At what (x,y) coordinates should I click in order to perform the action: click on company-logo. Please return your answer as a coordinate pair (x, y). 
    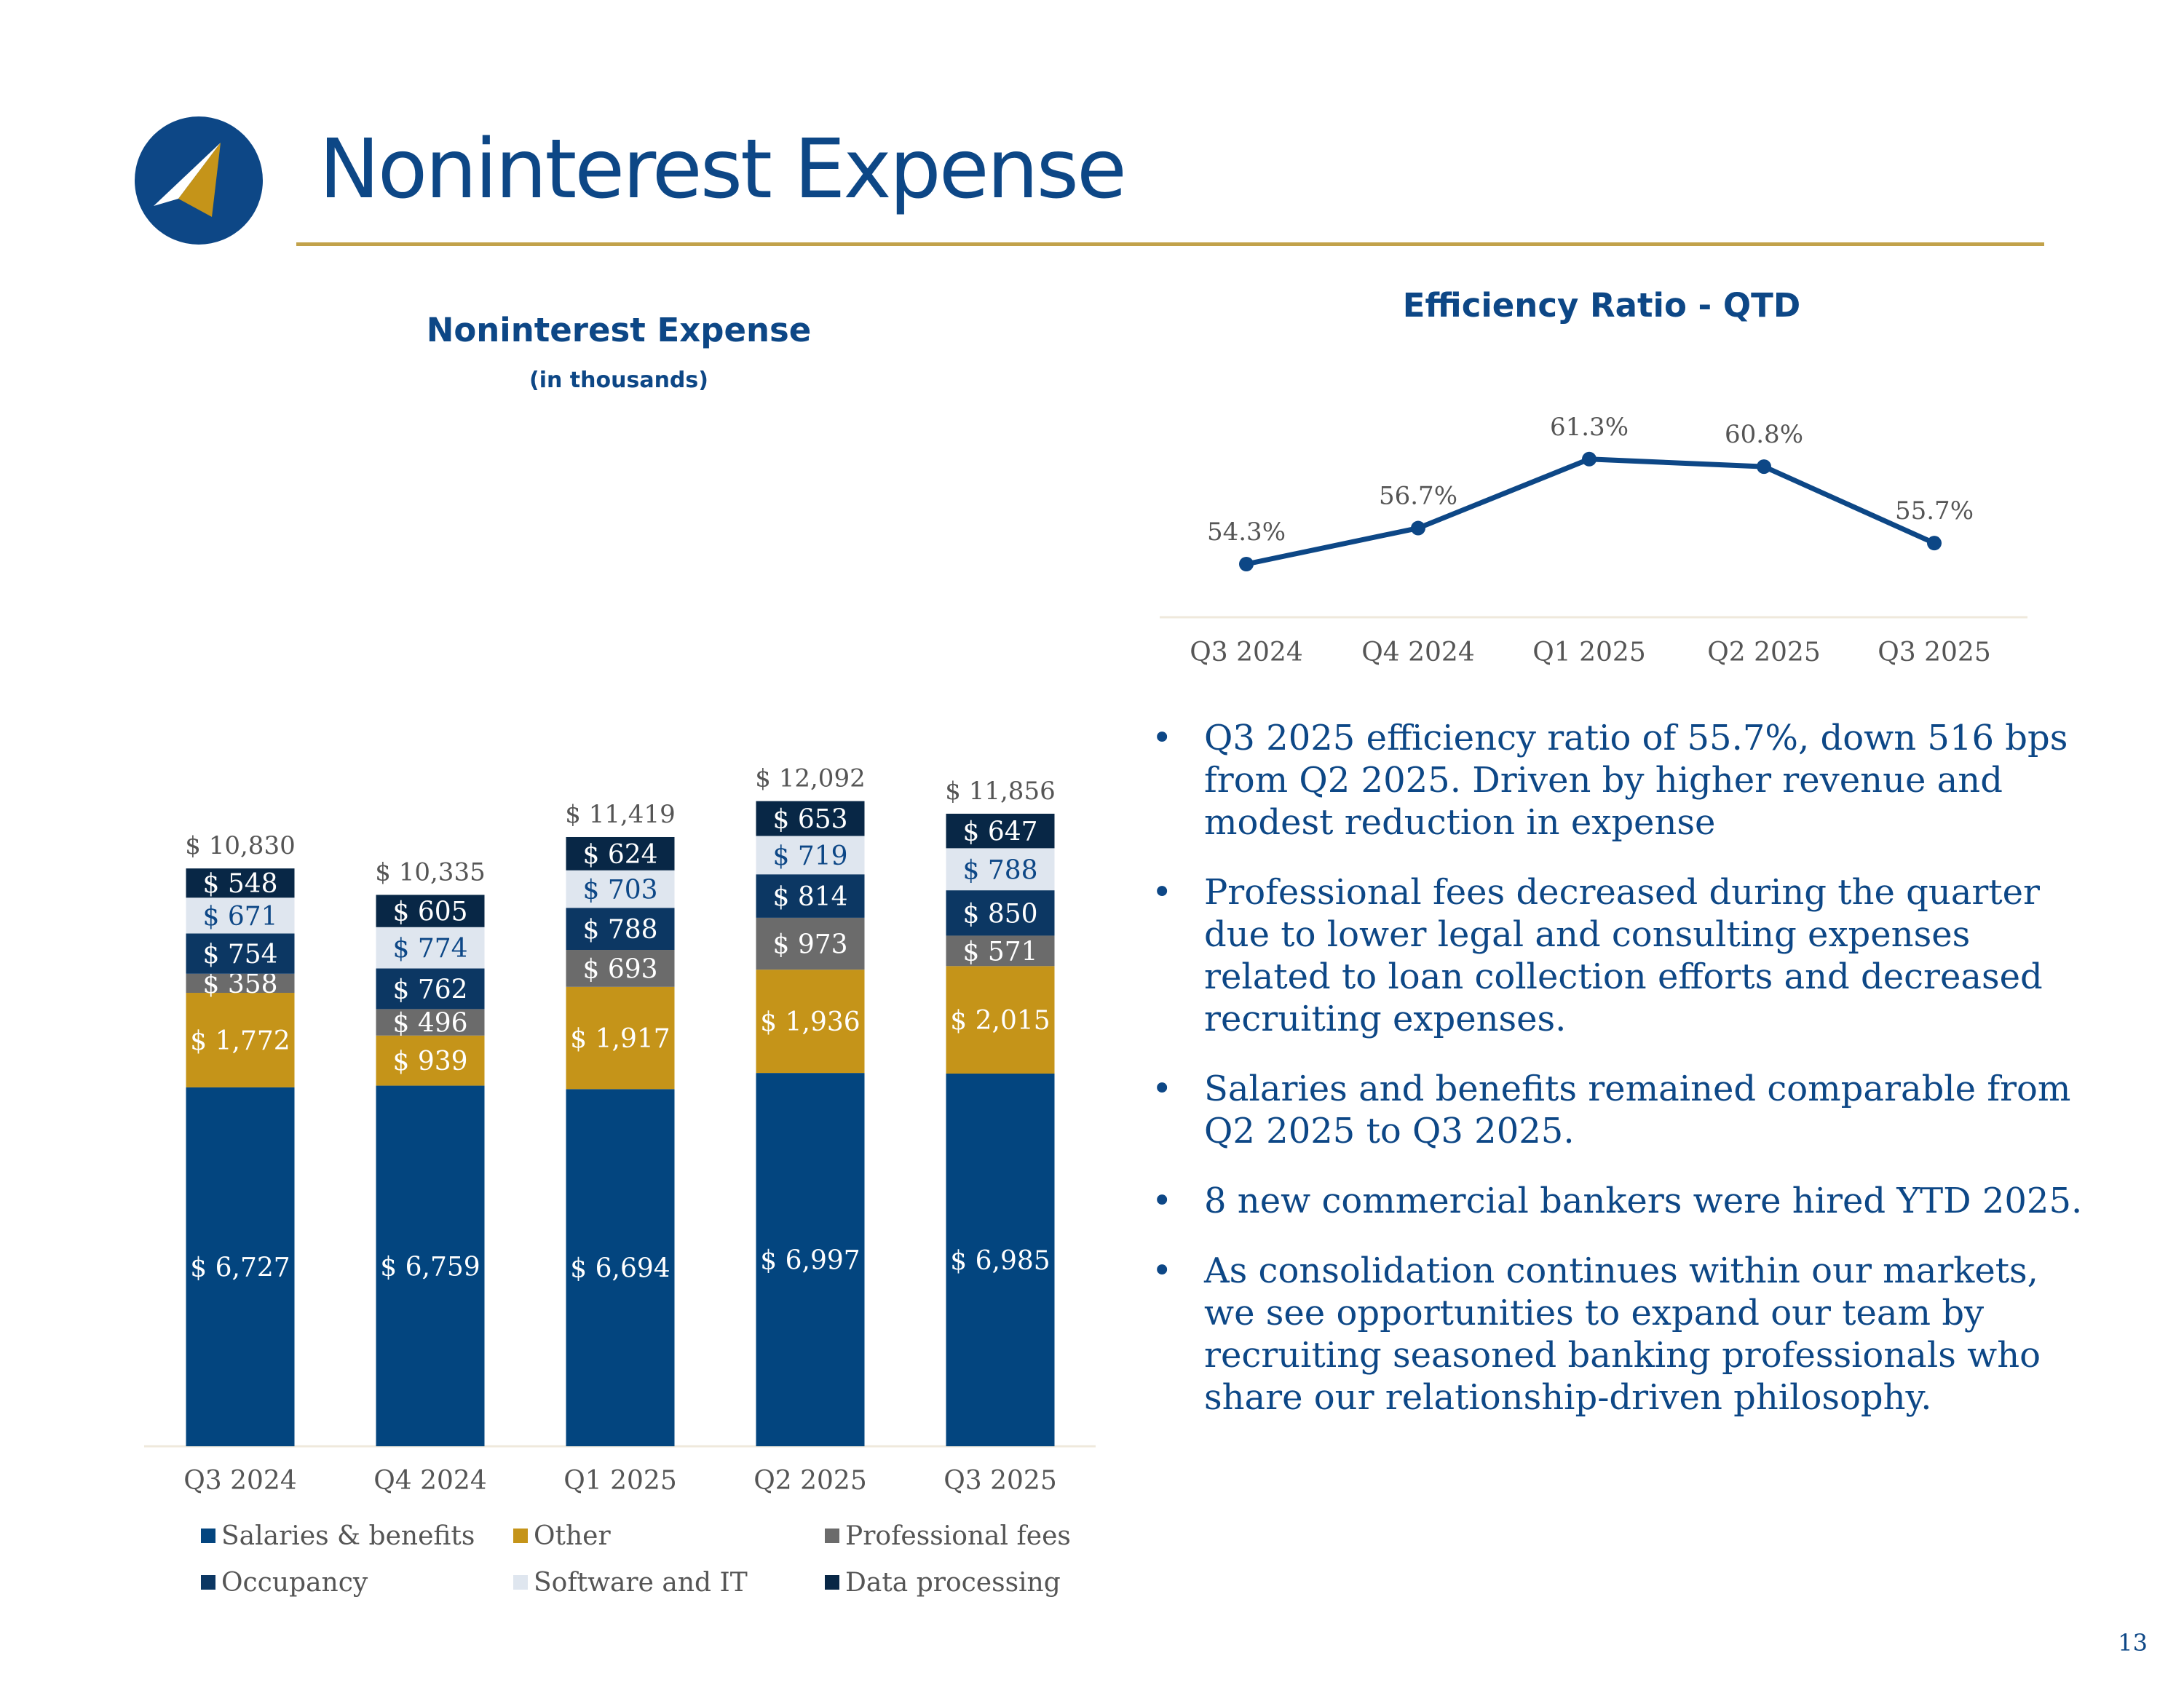
    Looking at the image, I should click on (199, 180).